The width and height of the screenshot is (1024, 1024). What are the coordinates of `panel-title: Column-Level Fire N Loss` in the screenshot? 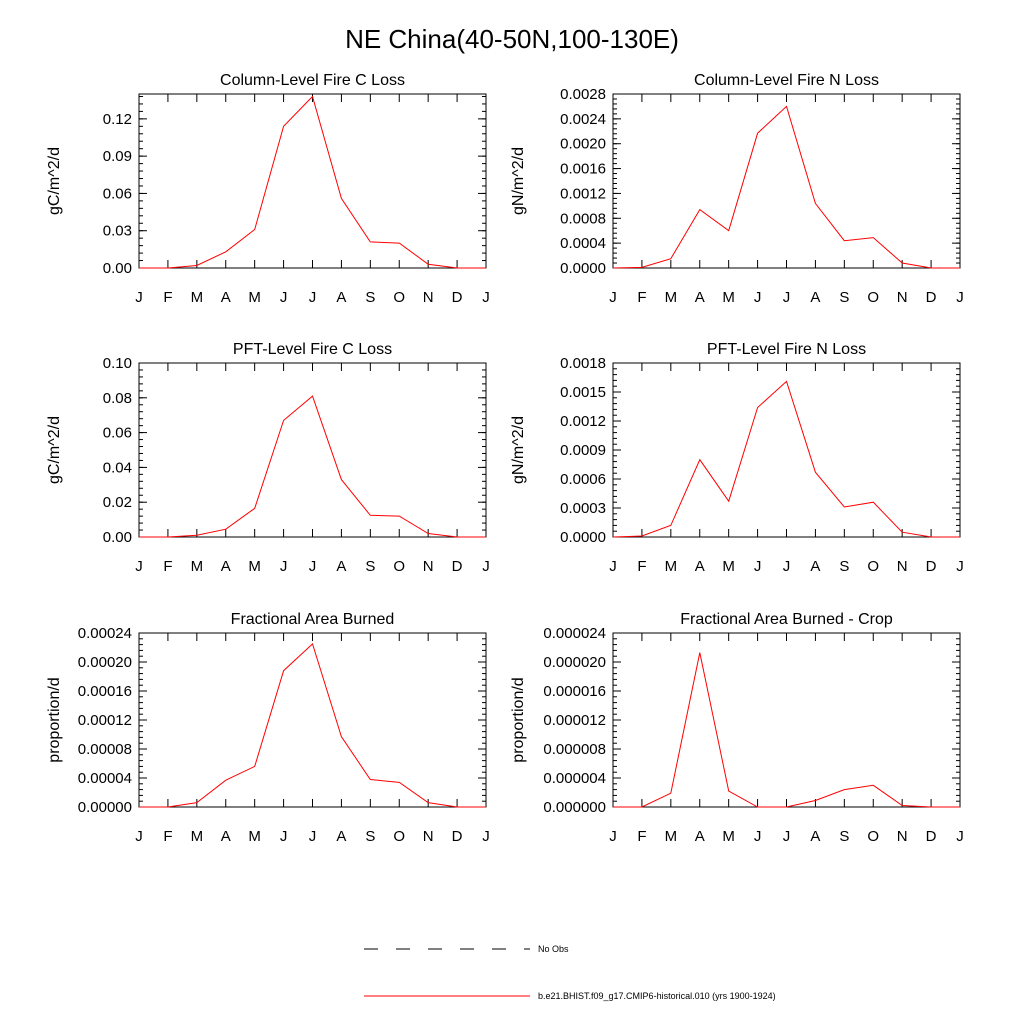 It's located at (786, 80).